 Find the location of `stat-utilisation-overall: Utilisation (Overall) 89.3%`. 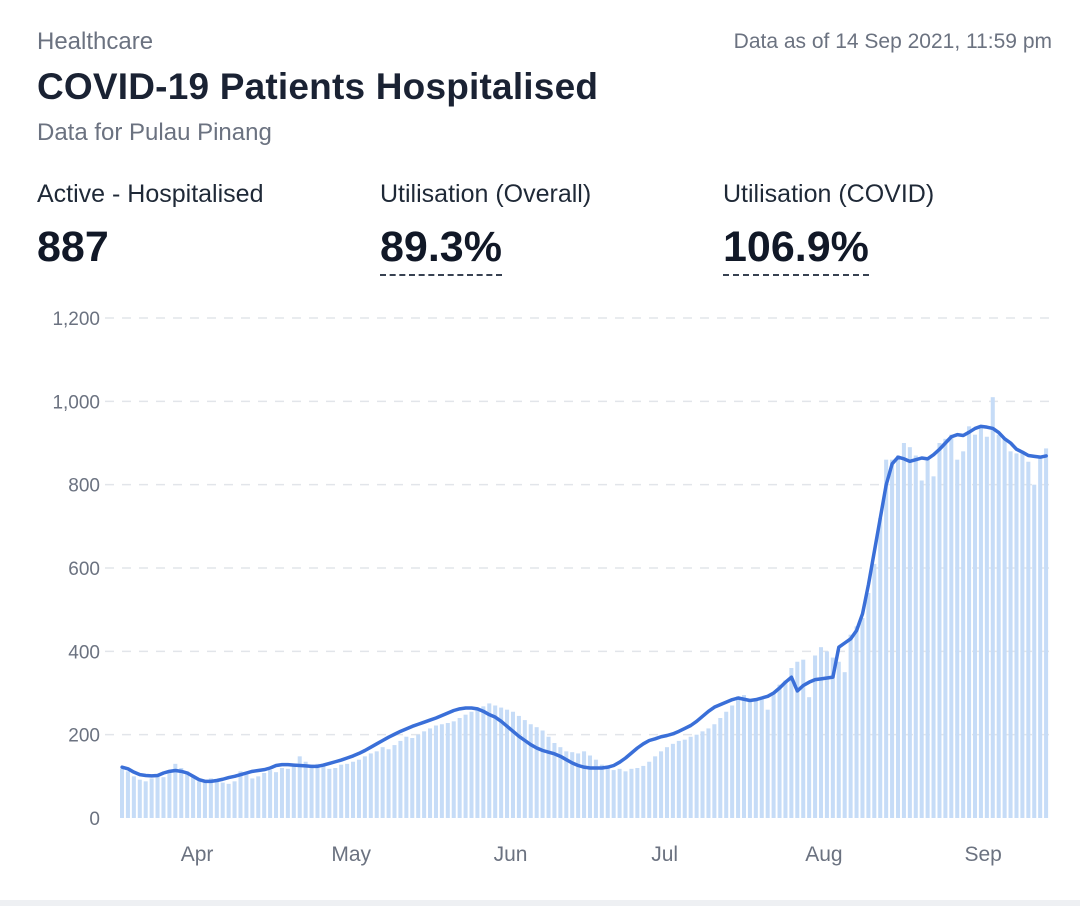

stat-utilisation-overall: Utilisation (Overall) 89.3% is located at coordinates (485, 228).